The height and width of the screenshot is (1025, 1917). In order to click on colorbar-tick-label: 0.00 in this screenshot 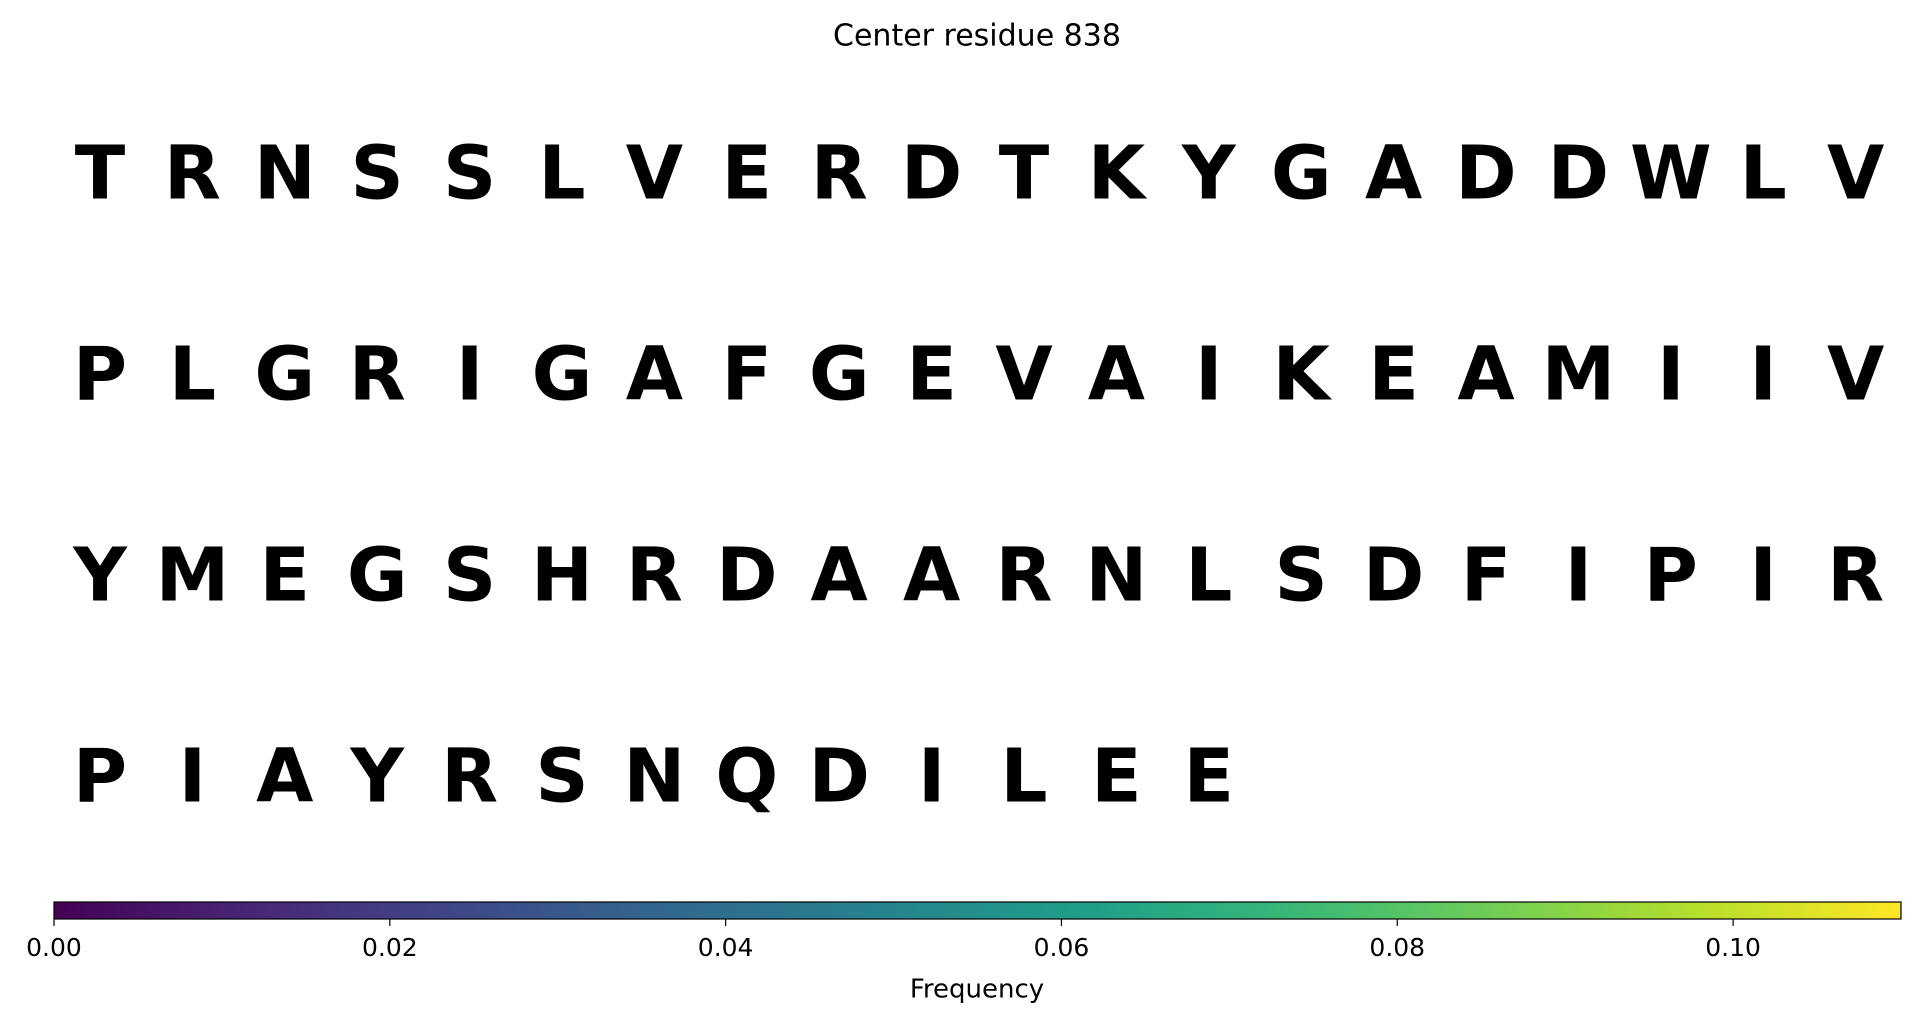, I will do `click(54, 947)`.